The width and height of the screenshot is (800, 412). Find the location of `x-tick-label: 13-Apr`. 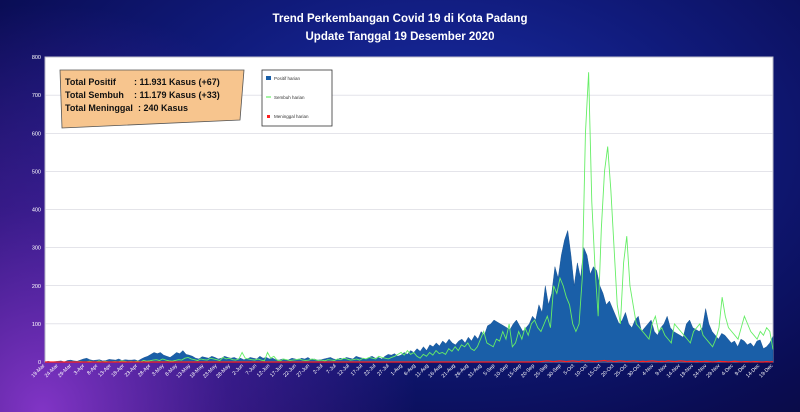

x-tick-label: 13-Apr is located at coordinates (104, 370).